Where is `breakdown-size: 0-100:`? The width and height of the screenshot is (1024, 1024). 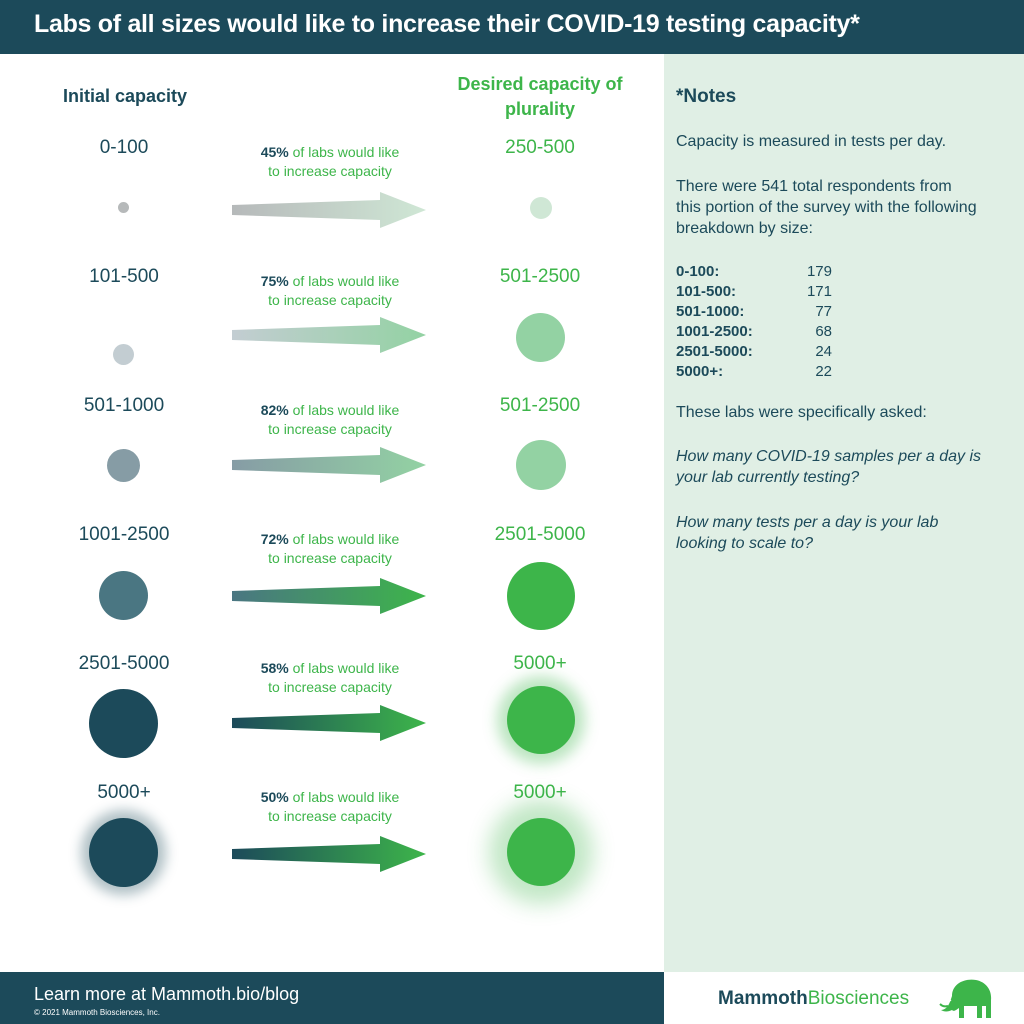
breakdown-size: 0-100: is located at coordinates (698, 271).